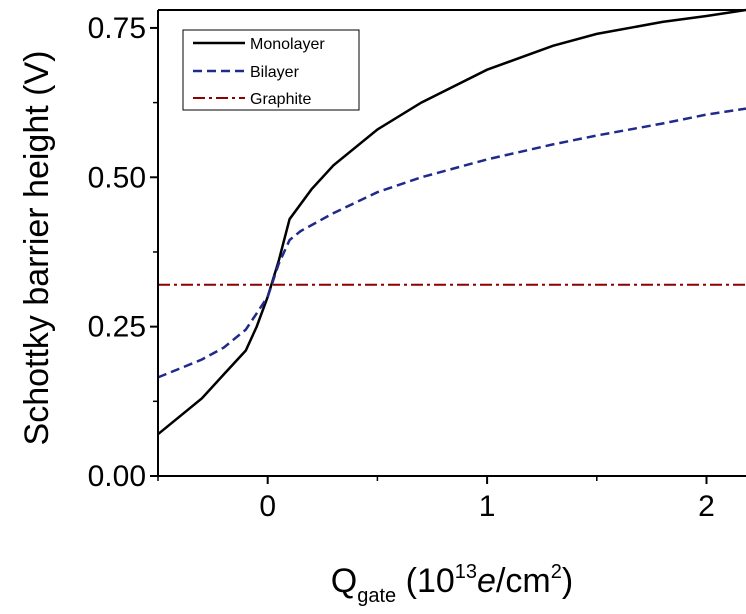  What do you see at coordinates (117, 177) in the screenshot?
I see `y-tick-label: 0.50` at bounding box center [117, 177].